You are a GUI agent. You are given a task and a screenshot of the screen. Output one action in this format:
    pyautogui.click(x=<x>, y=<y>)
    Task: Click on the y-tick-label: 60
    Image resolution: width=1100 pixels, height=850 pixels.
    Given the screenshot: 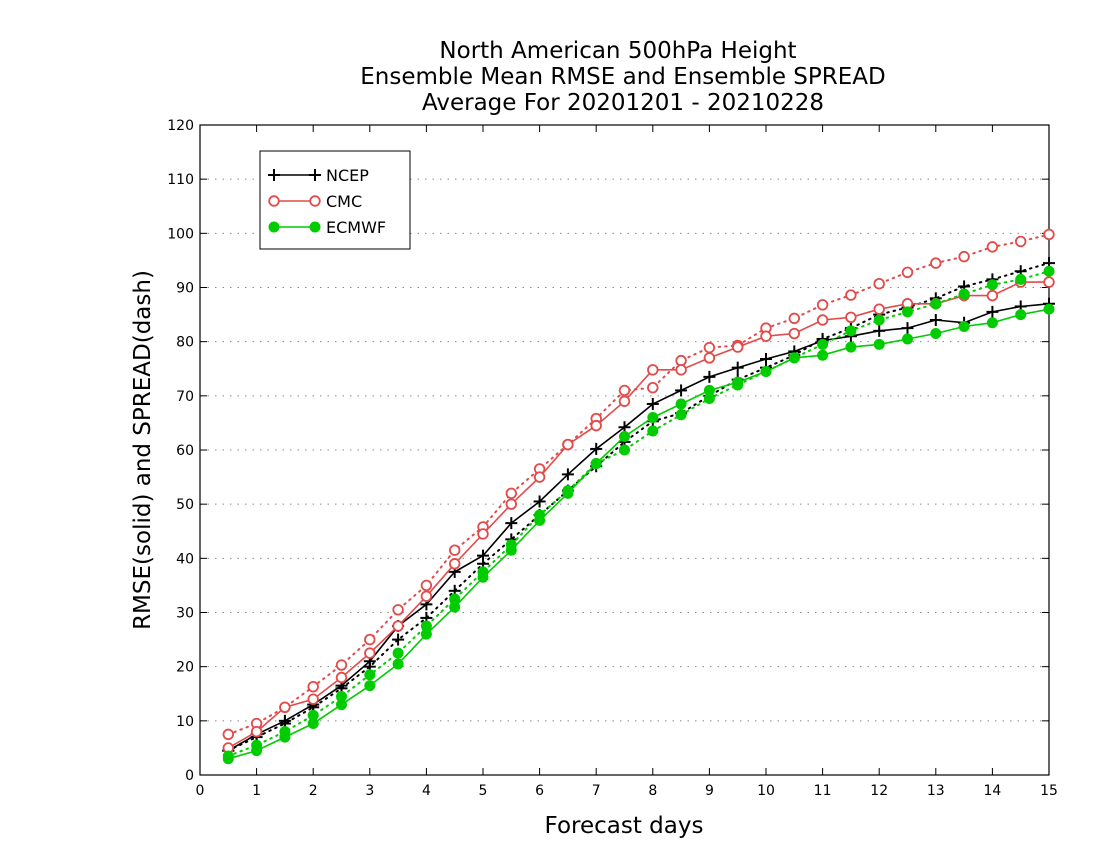 What is the action you would take?
    pyautogui.click(x=185, y=451)
    